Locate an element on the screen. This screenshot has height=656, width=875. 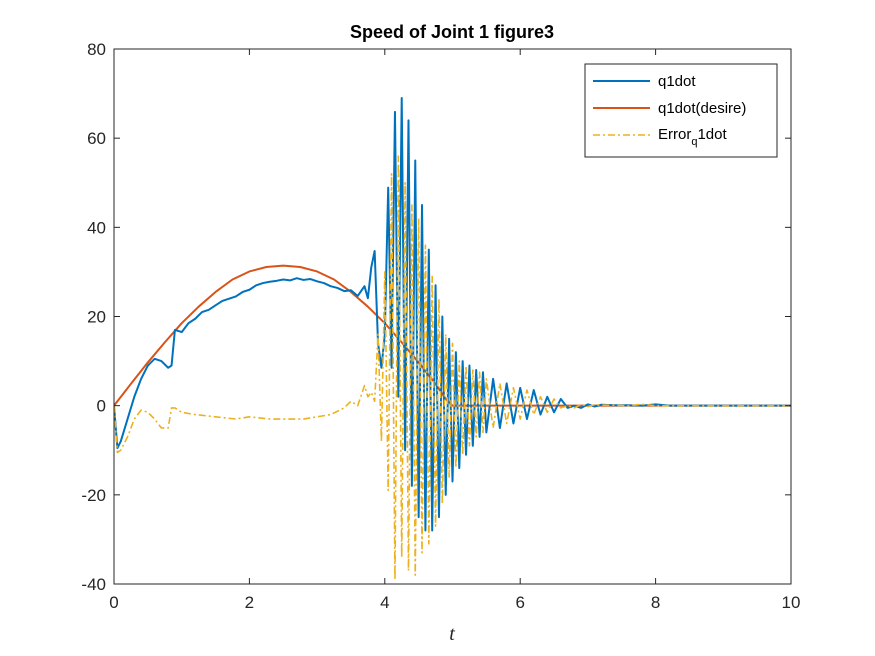
chart-title: Speed of Joint 1 figure3 is located at coordinates (452, 32).